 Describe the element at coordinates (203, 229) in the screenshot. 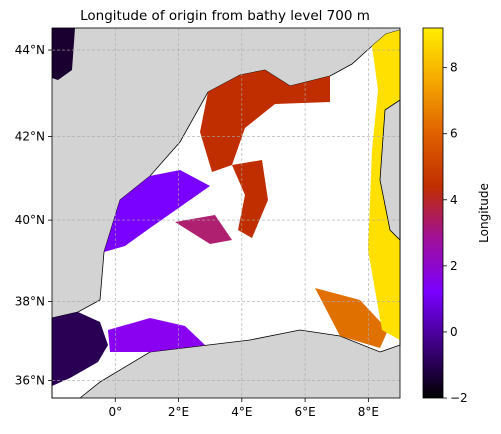

I see `region-magenta` at that location.